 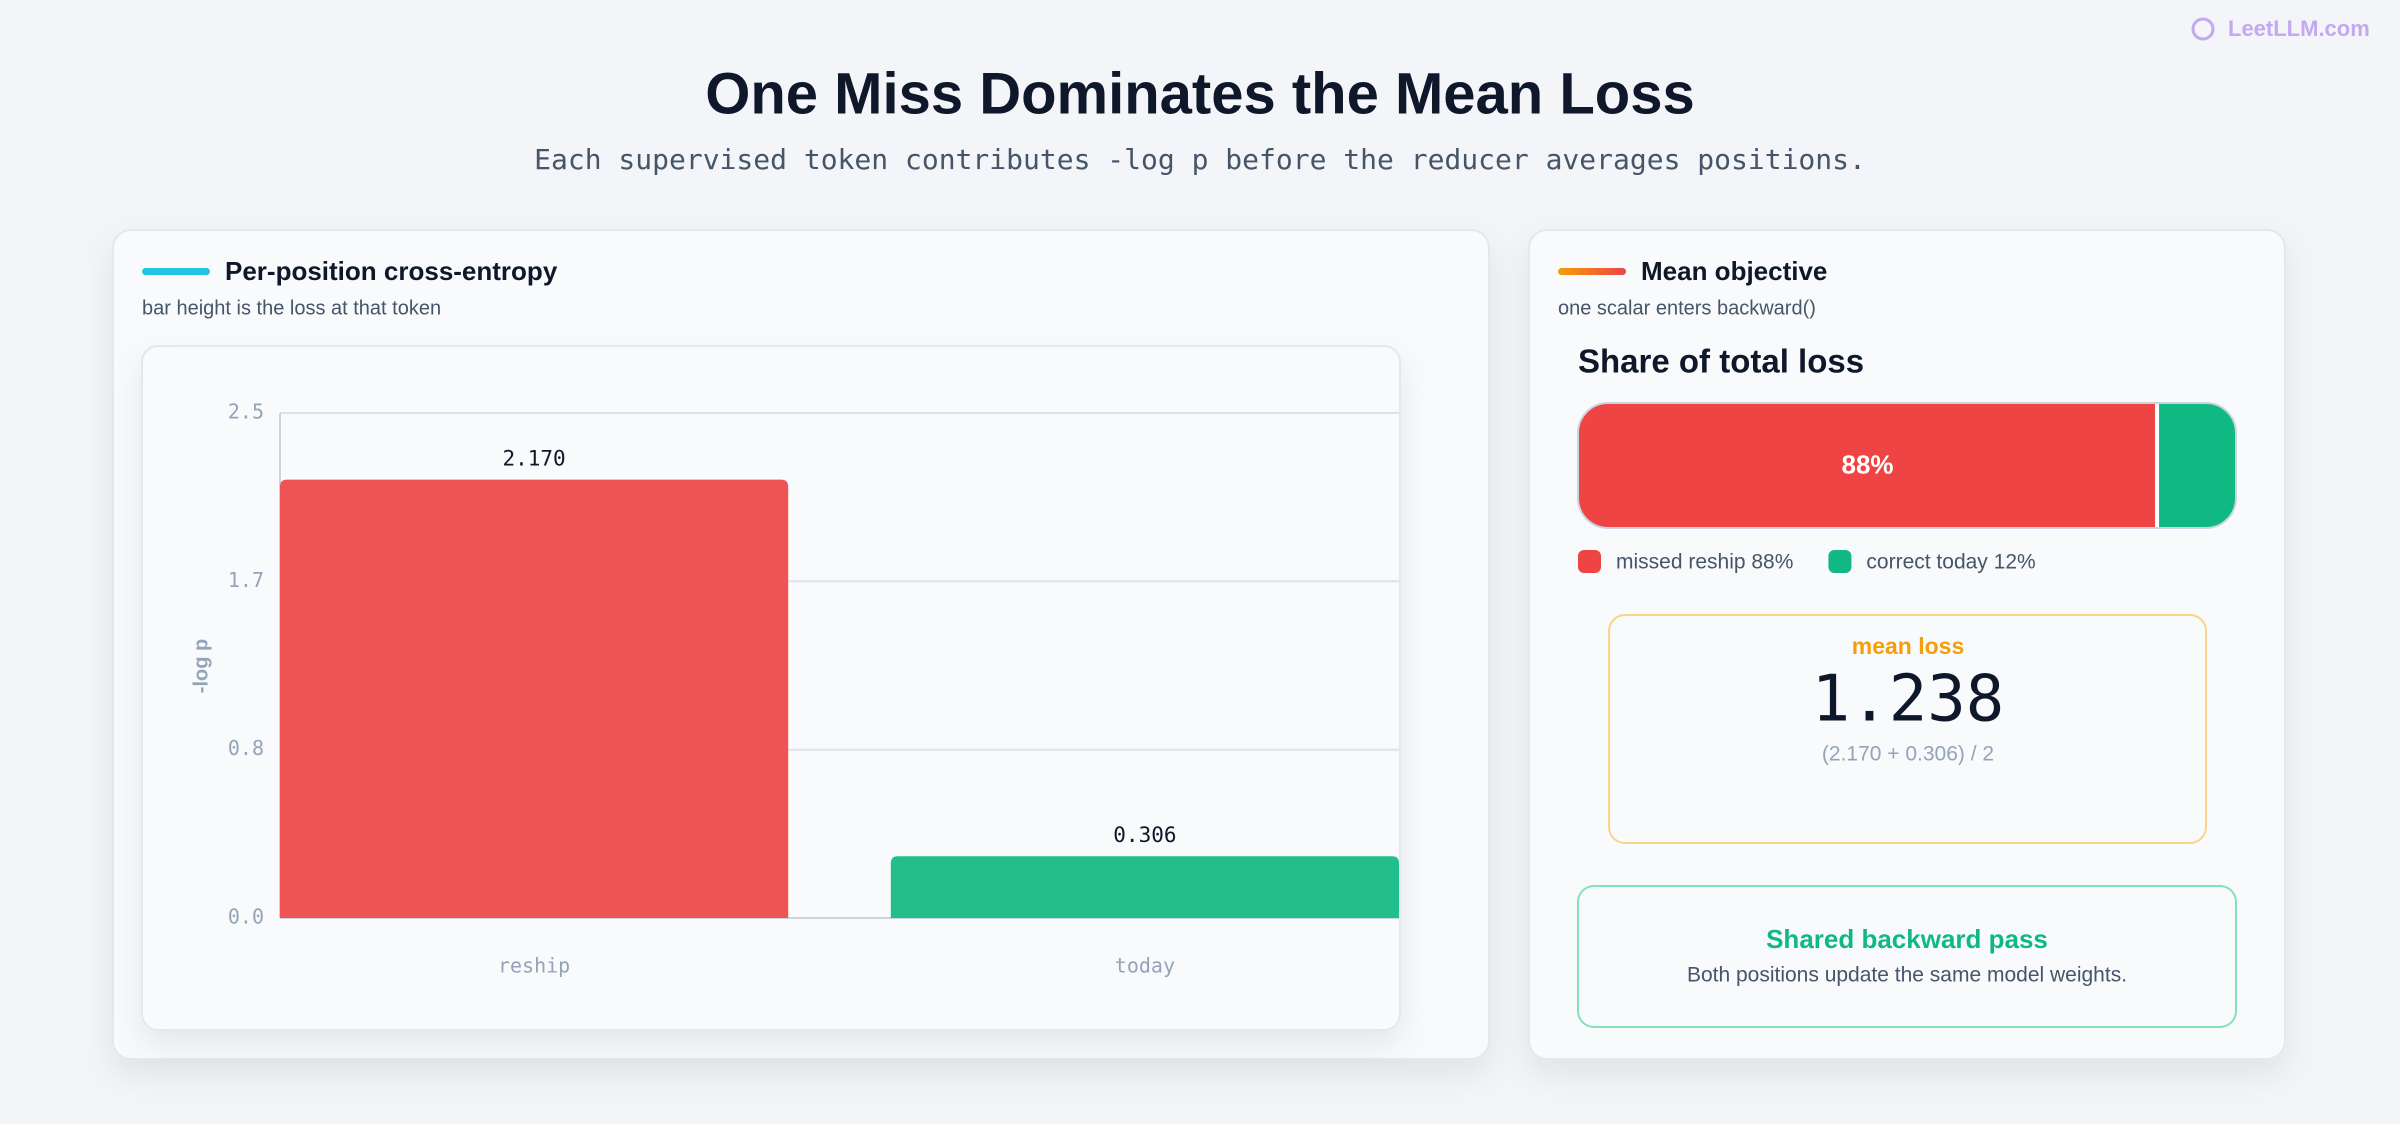 What do you see at coordinates (1950, 562) in the screenshot?
I see `legend-label: correct today 12%` at bounding box center [1950, 562].